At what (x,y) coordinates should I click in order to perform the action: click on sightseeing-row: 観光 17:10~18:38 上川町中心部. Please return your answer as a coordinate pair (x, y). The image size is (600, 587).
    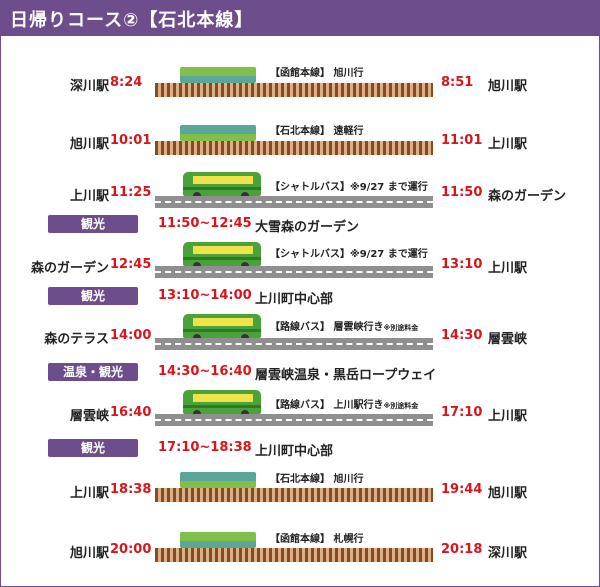
    Looking at the image, I should click on (300, 448).